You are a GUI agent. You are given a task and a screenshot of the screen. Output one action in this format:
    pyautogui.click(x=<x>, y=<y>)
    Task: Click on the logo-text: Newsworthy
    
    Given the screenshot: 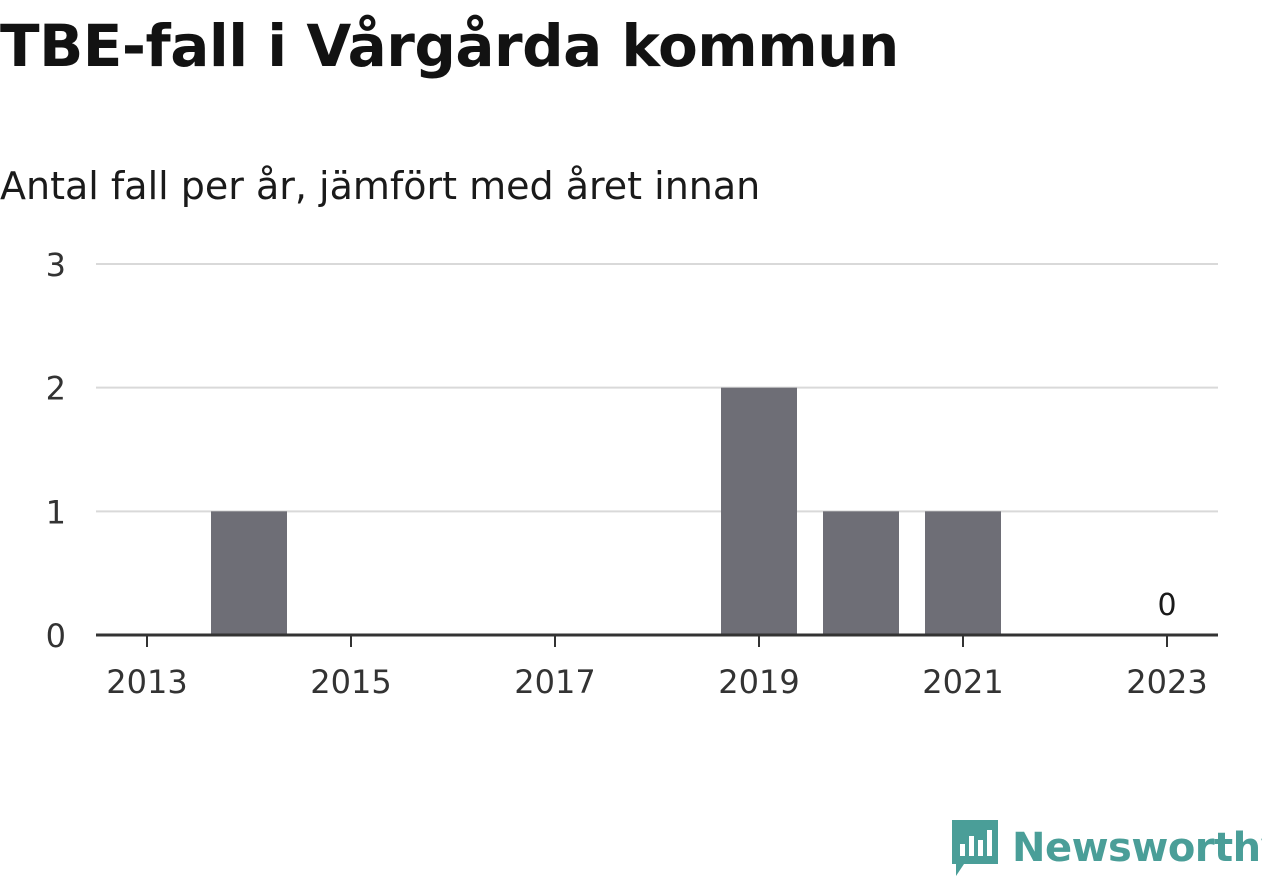 What is the action you would take?
    pyautogui.click(x=1137, y=848)
    